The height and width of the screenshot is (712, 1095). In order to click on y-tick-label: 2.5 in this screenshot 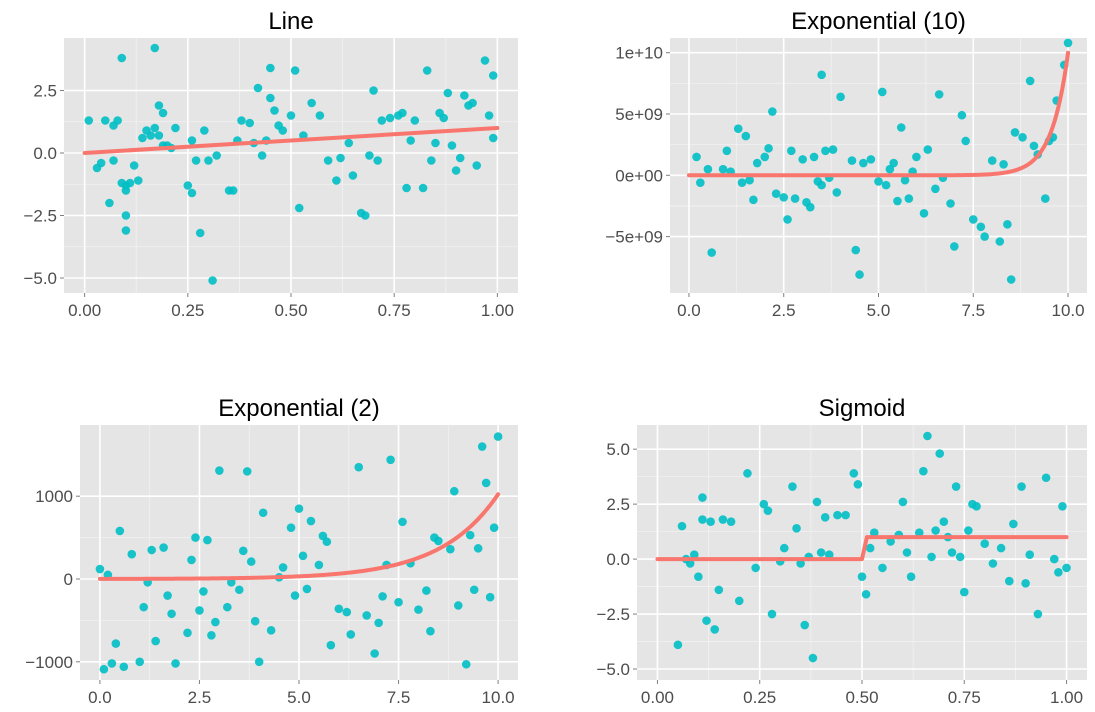, I will do `click(45, 91)`.